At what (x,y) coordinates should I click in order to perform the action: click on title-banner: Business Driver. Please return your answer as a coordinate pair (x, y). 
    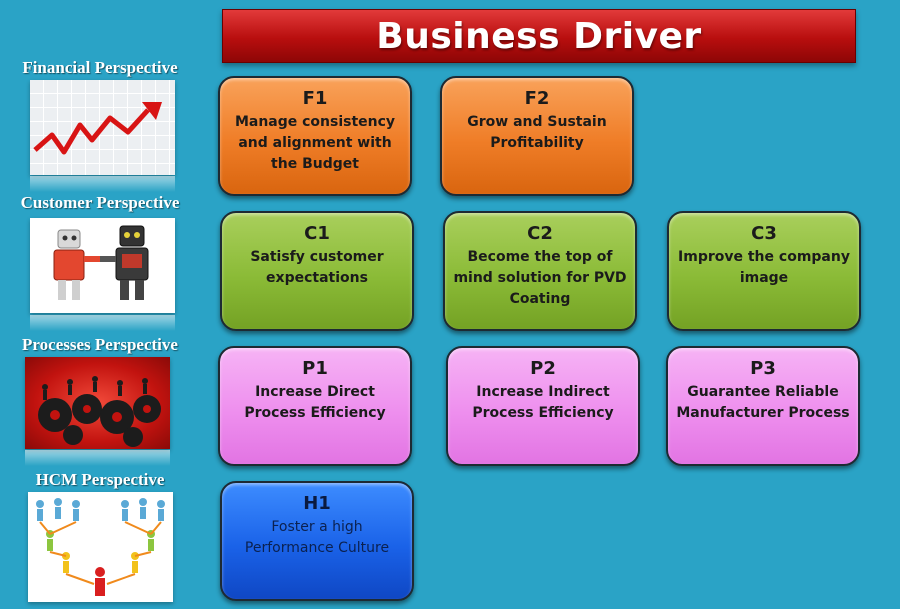
    Looking at the image, I should click on (539, 36).